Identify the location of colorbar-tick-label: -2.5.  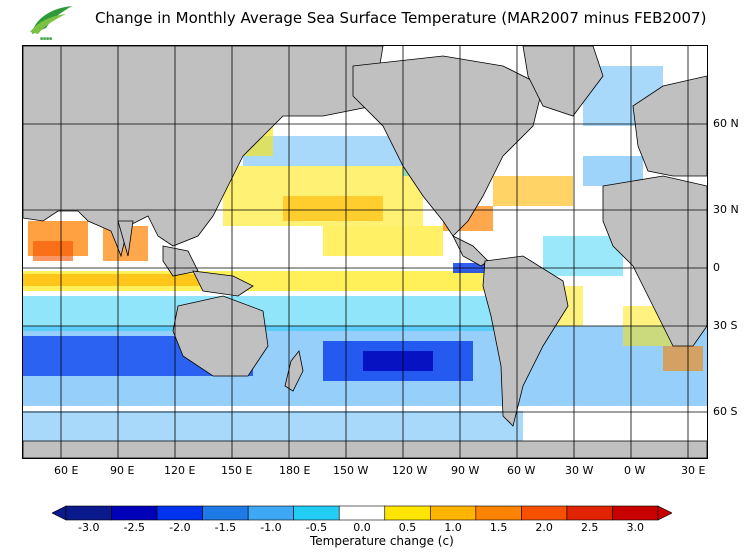
(134, 527).